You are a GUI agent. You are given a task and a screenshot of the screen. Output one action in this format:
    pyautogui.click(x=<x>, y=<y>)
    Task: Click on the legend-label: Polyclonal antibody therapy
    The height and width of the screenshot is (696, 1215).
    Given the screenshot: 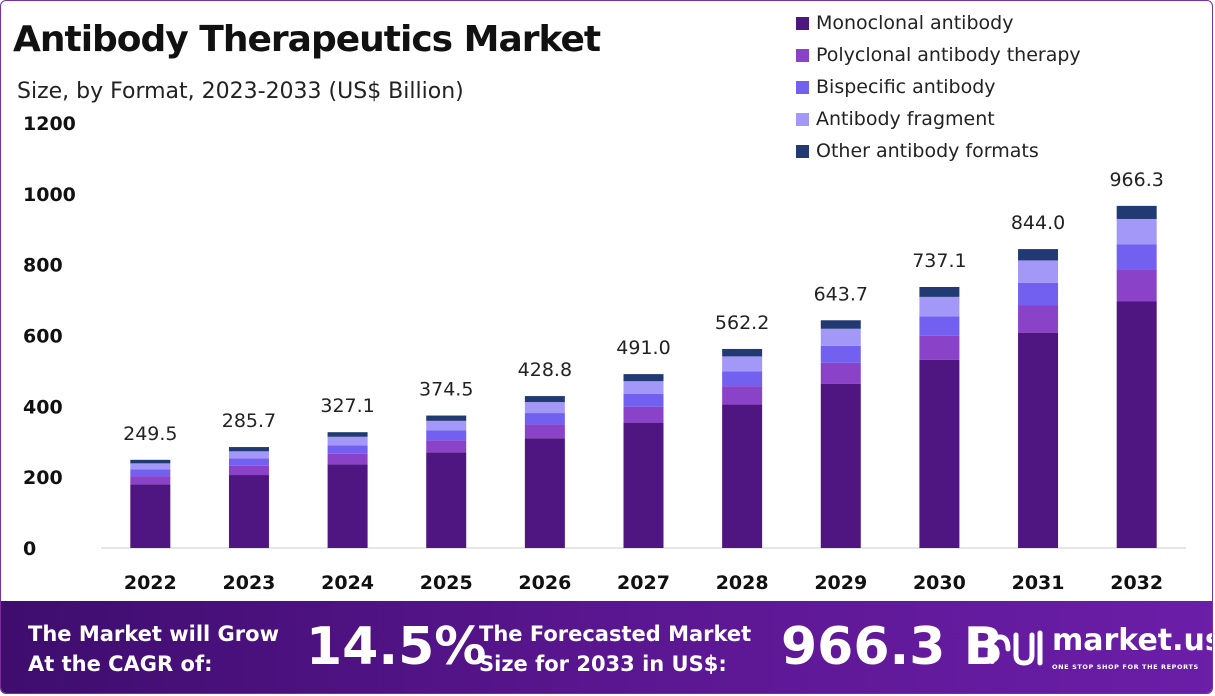 What is the action you would take?
    pyautogui.click(x=948, y=55)
    